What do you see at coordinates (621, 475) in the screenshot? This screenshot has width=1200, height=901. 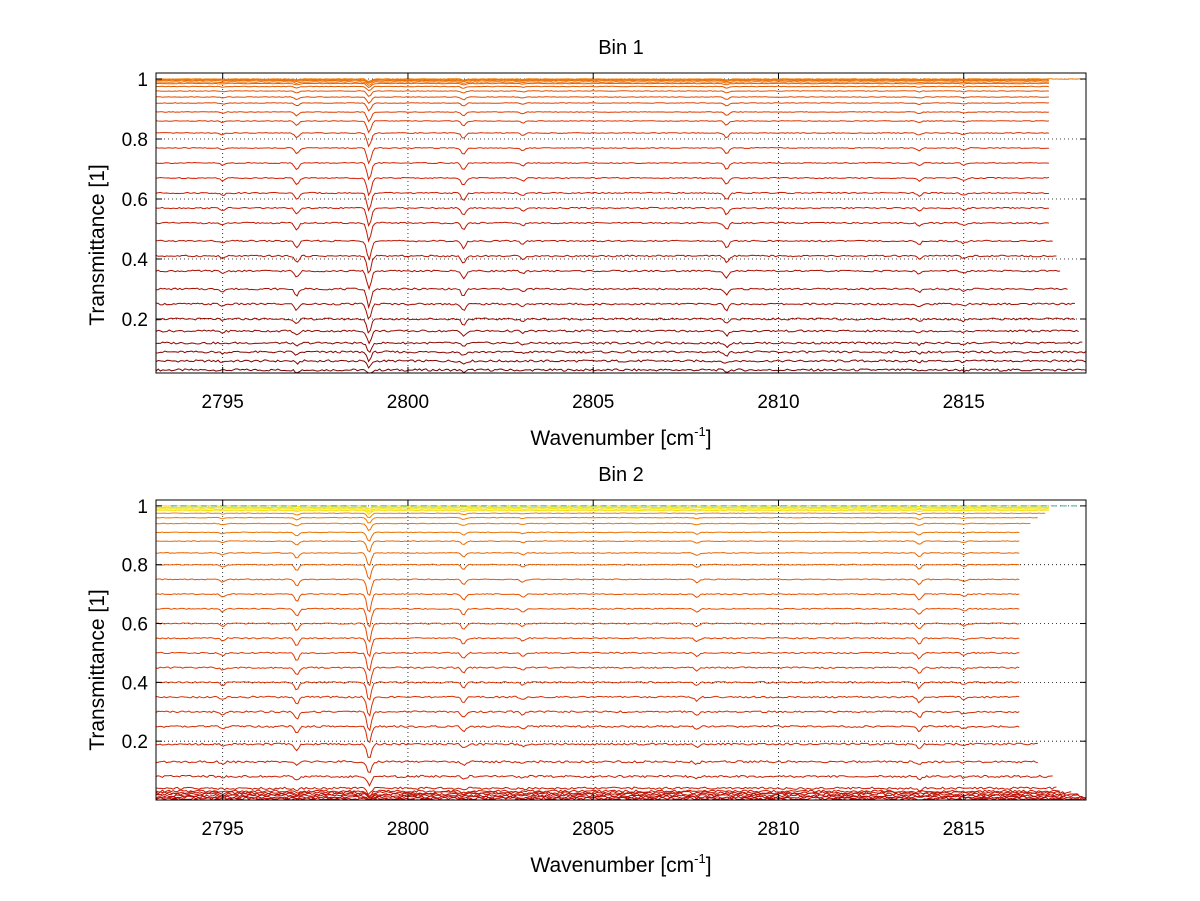 I see `chart-title: Bin 2` at bounding box center [621, 475].